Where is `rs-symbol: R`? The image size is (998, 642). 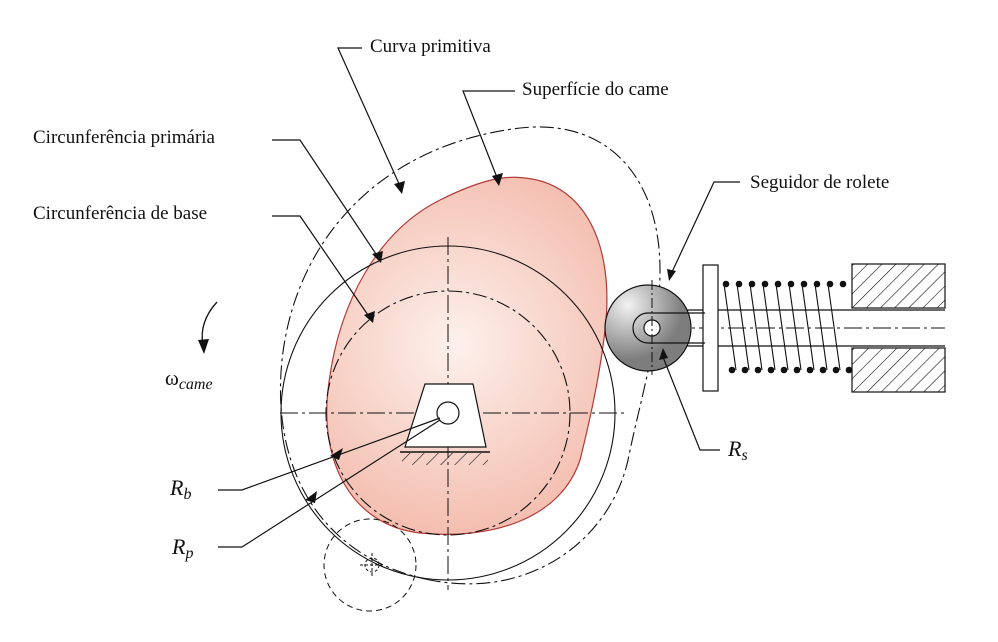 rs-symbol: R is located at coordinates (735, 448).